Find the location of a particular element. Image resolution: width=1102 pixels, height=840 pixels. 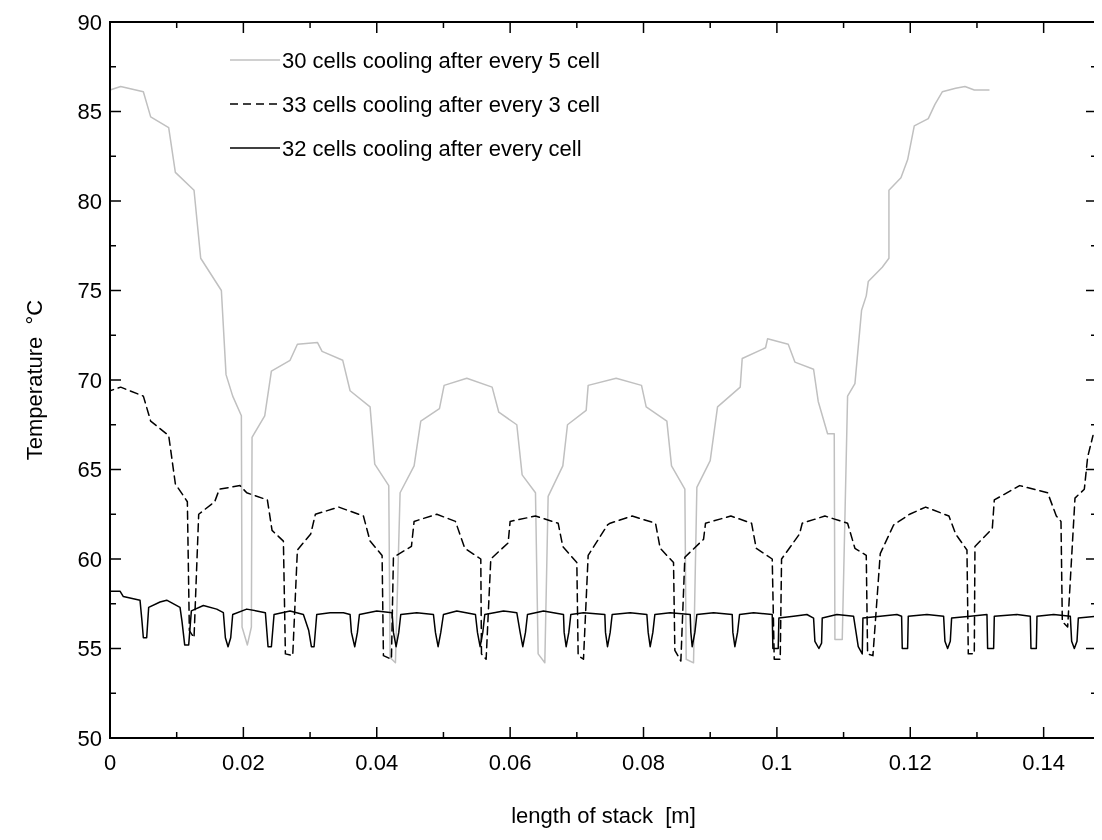

y-tick-label: 80 is located at coordinates (89, 201).